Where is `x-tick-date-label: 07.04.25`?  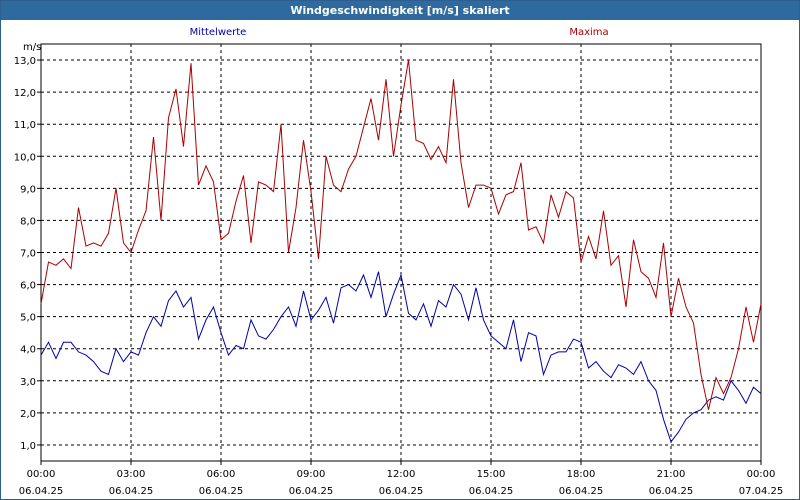
x-tick-date-label: 07.04.25 is located at coordinates (761, 491).